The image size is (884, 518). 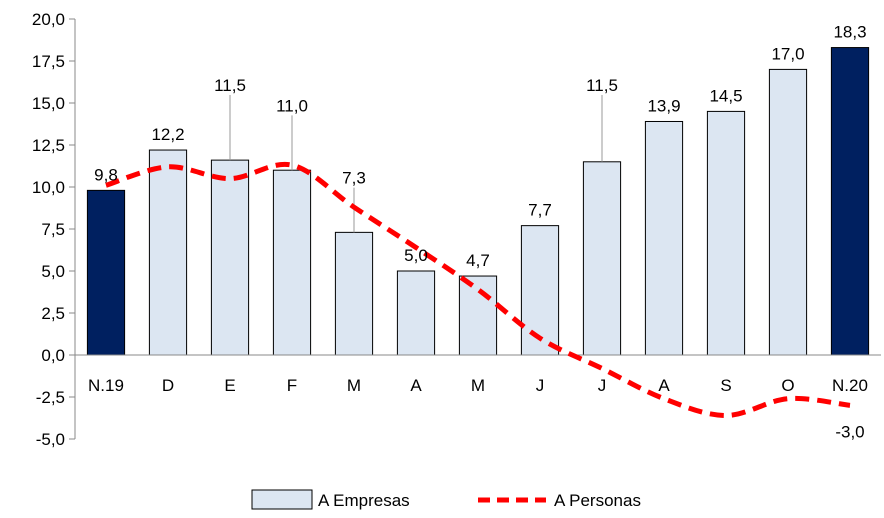 I want to click on bar-data-label: 9,8, so click(x=106, y=174).